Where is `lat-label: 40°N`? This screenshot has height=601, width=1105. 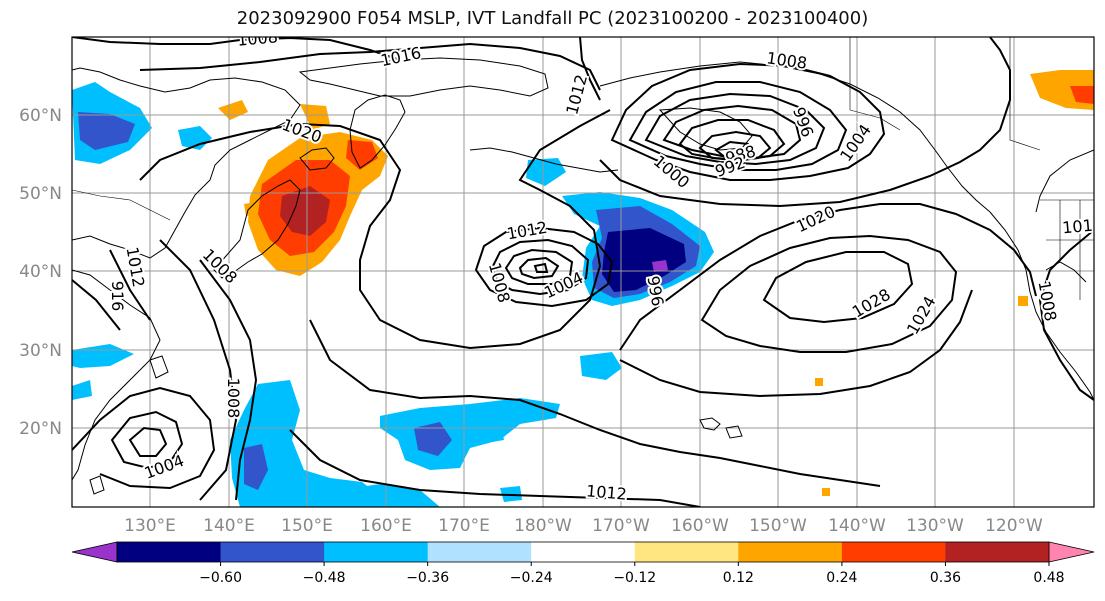 lat-label: 40°N is located at coordinates (40, 272).